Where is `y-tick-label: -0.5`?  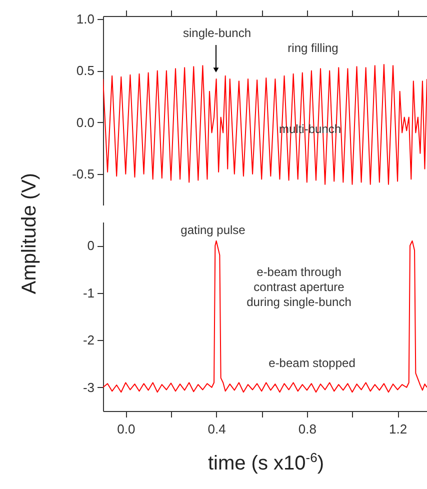
y-tick-label: -0.5 is located at coordinates (83, 174).